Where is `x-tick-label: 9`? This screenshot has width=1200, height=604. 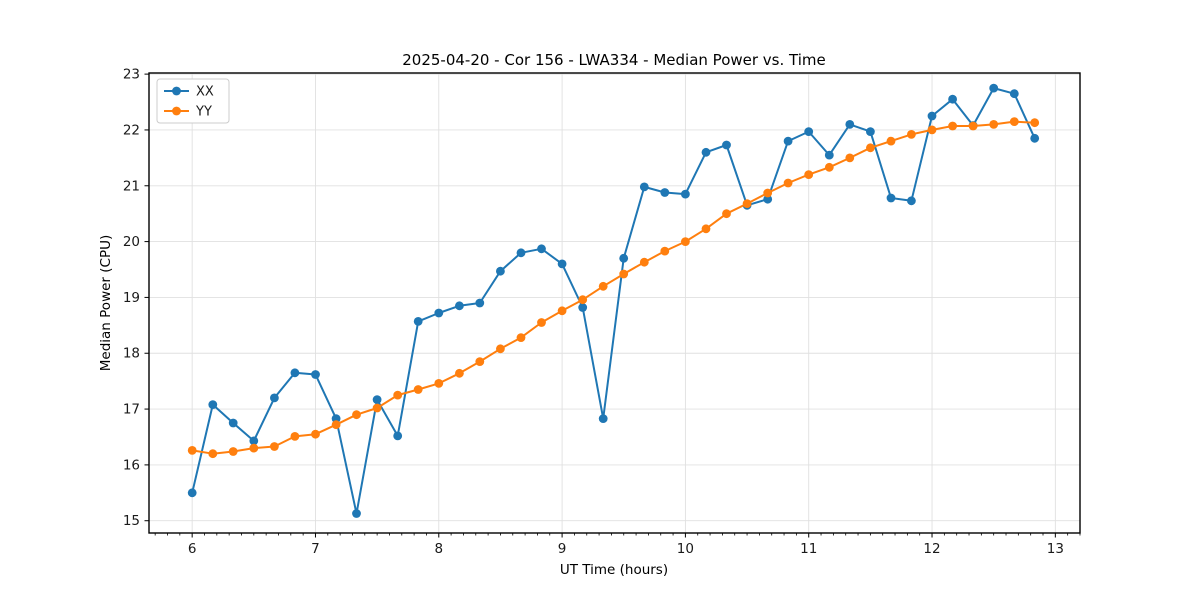
x-tick-label: 9 is located at coordinates (562, 549).